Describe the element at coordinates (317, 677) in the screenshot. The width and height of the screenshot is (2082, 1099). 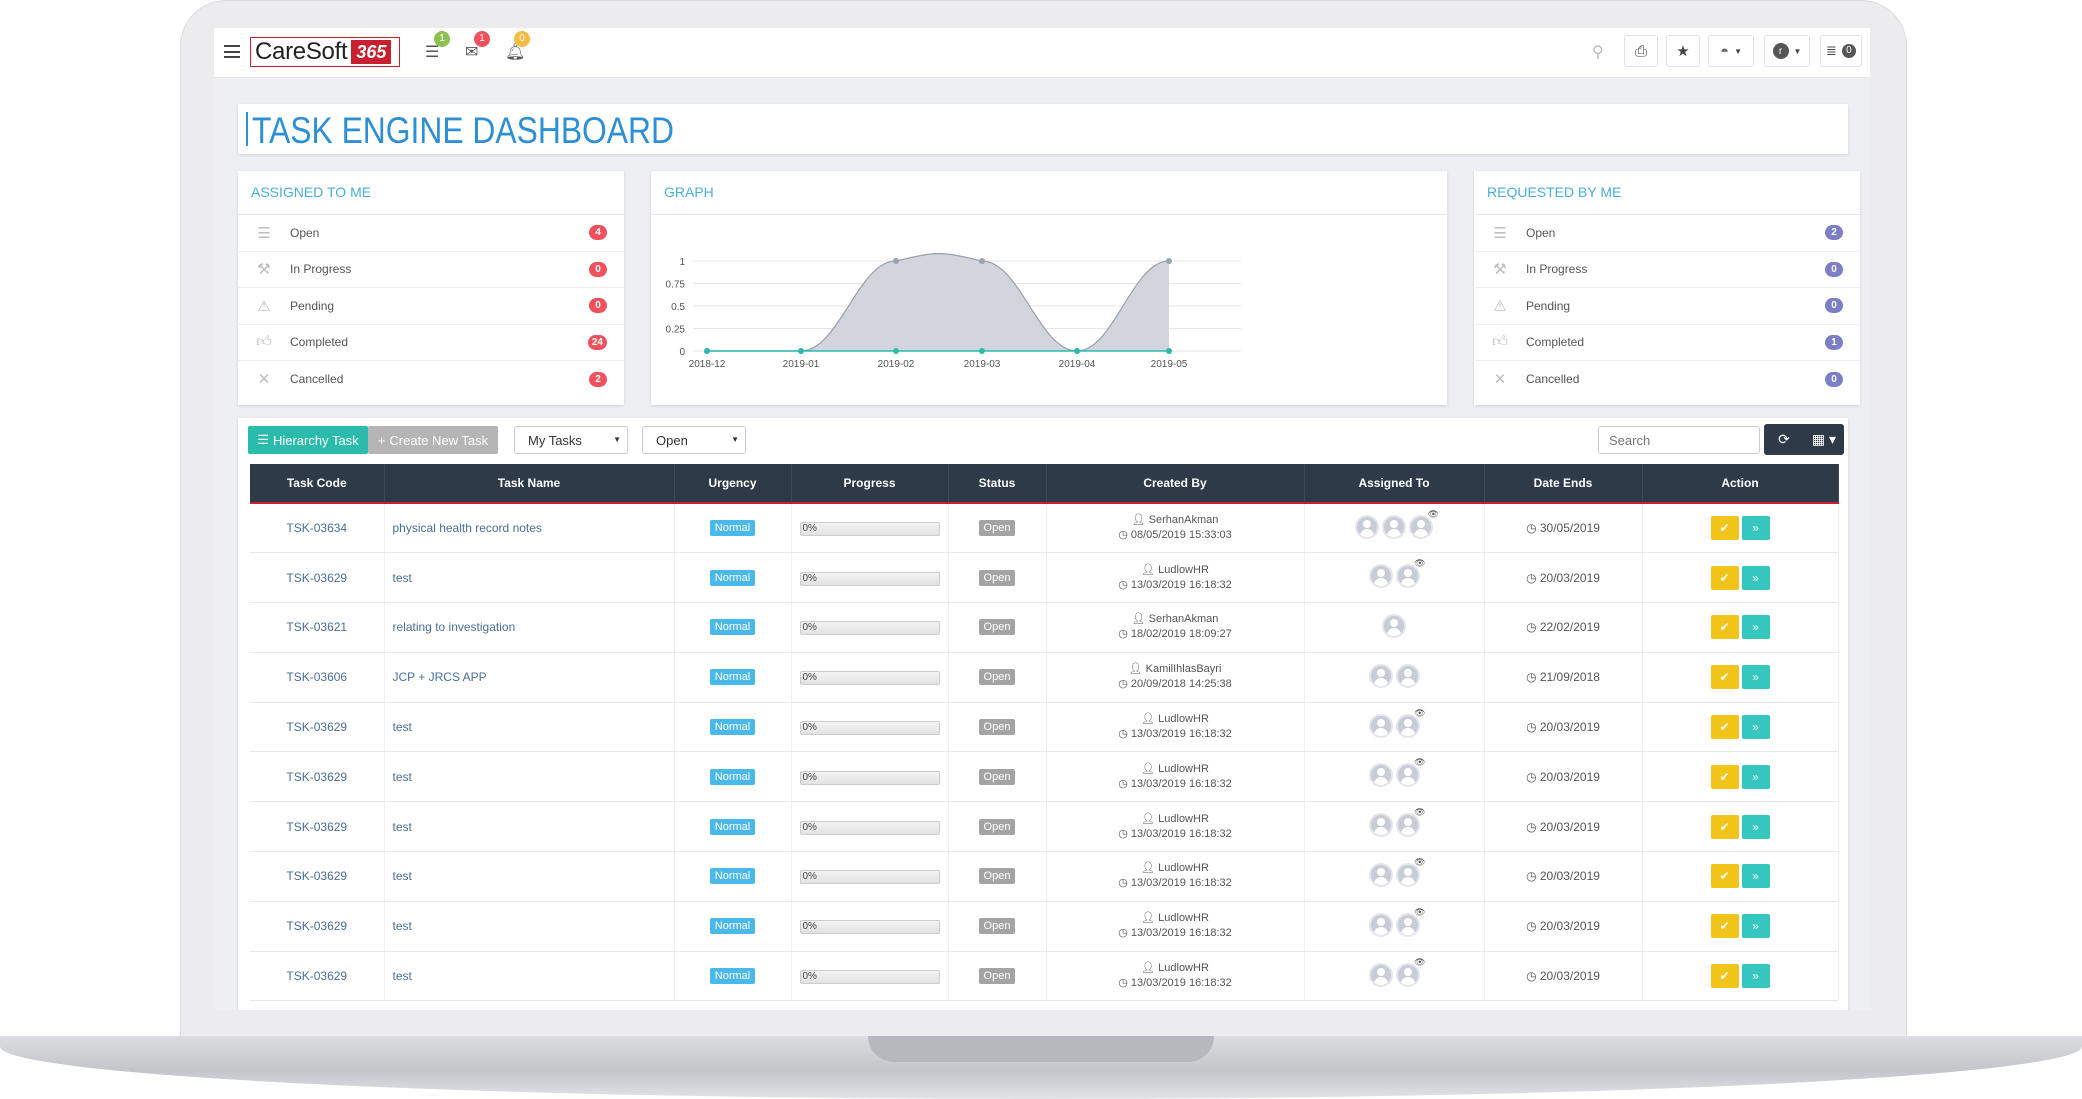
I see `task-code: TSK-03606` at that location.